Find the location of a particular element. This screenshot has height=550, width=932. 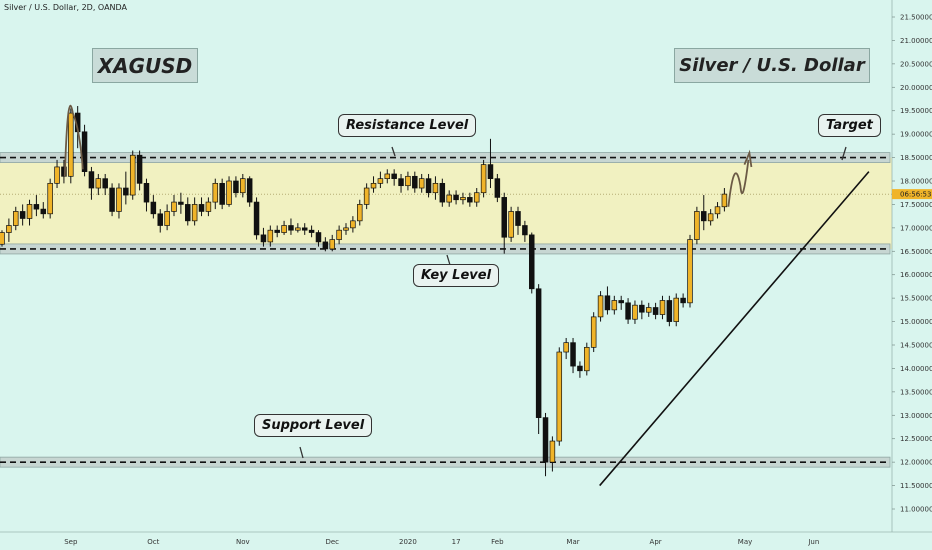

chart-header-title: Silver / U.S. Dollar, 2D, OANDA is located at coordinates (66, 7).